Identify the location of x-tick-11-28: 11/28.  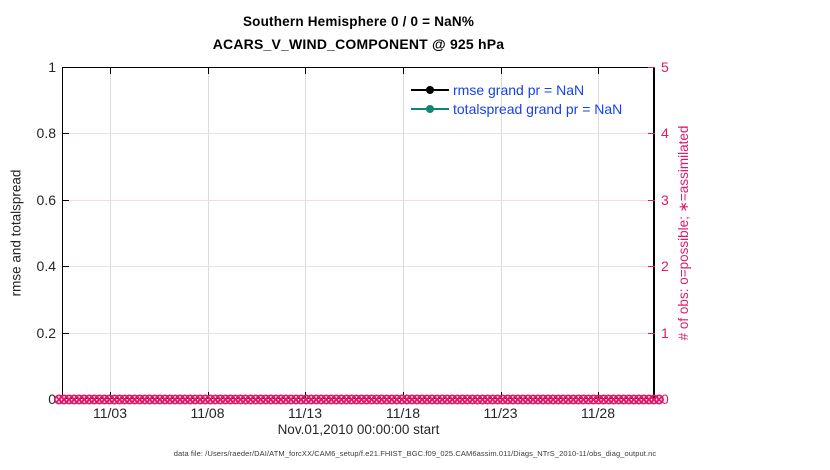
(598, 413).